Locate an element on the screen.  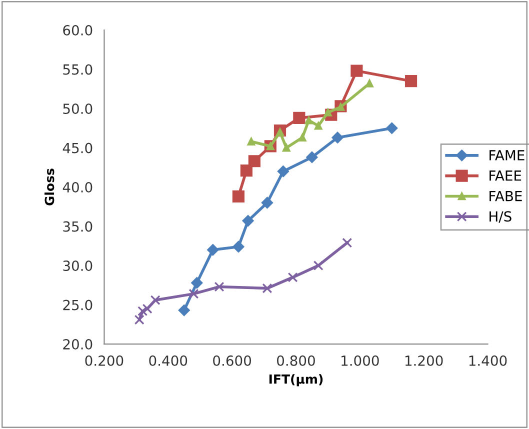
legend-label: FABE is located at coordinates (506, 196).